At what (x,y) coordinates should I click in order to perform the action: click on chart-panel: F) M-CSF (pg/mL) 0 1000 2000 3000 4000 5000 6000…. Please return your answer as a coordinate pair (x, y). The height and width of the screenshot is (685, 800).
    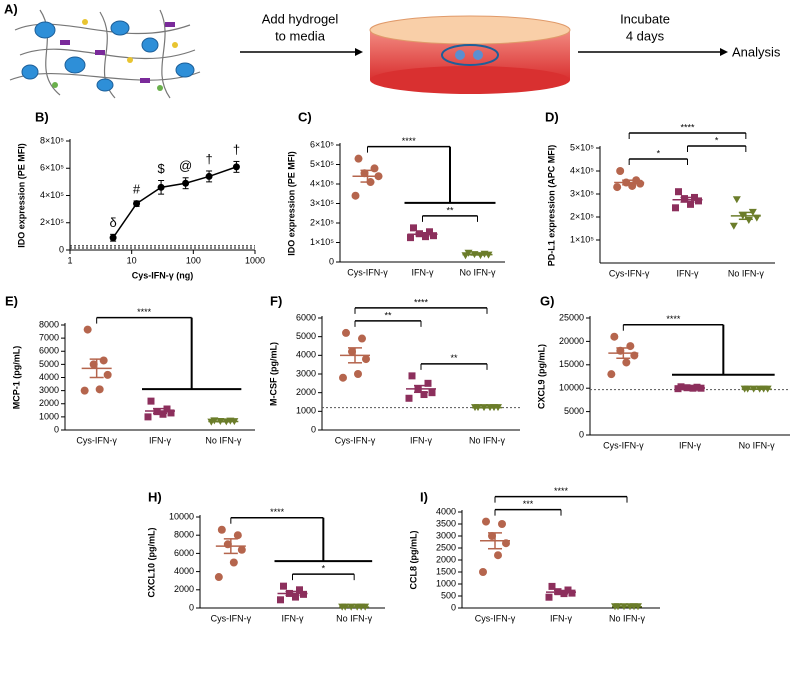
    Looking at the image, I should click on (394, 369).